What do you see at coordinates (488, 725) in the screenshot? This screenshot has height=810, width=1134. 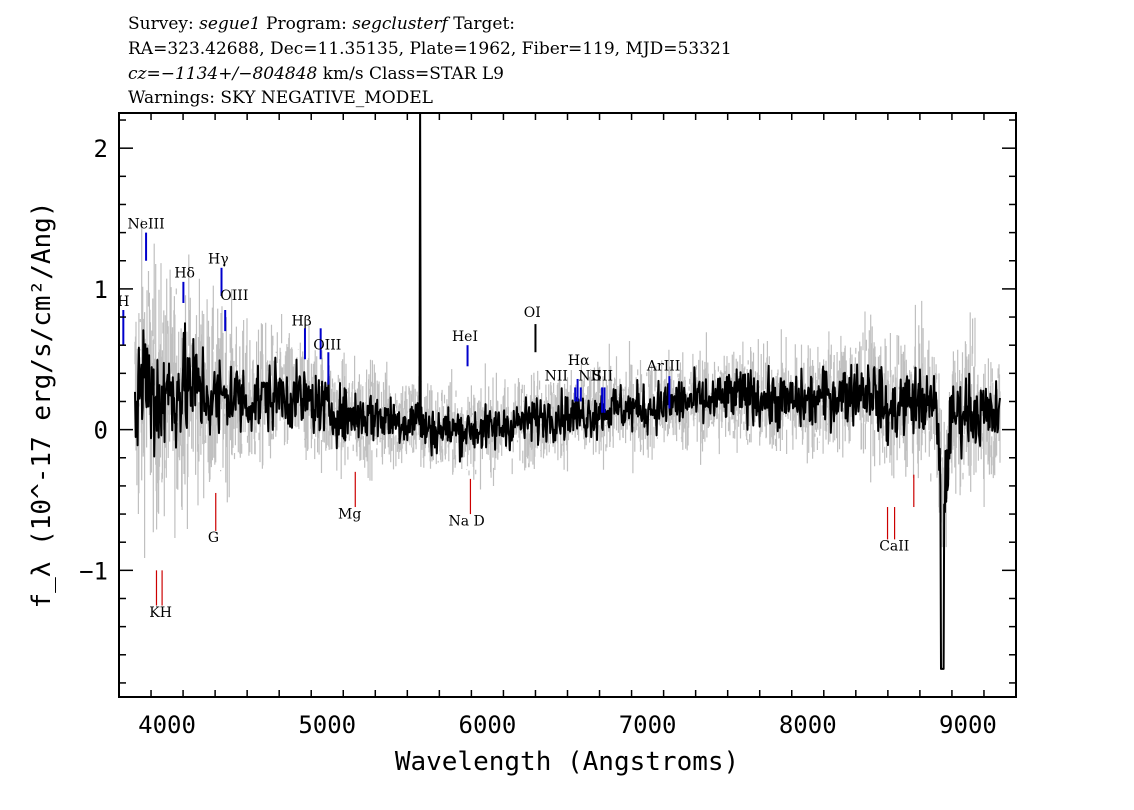 I see `x-tick-label: 6000` at bounding box center [488, 725].